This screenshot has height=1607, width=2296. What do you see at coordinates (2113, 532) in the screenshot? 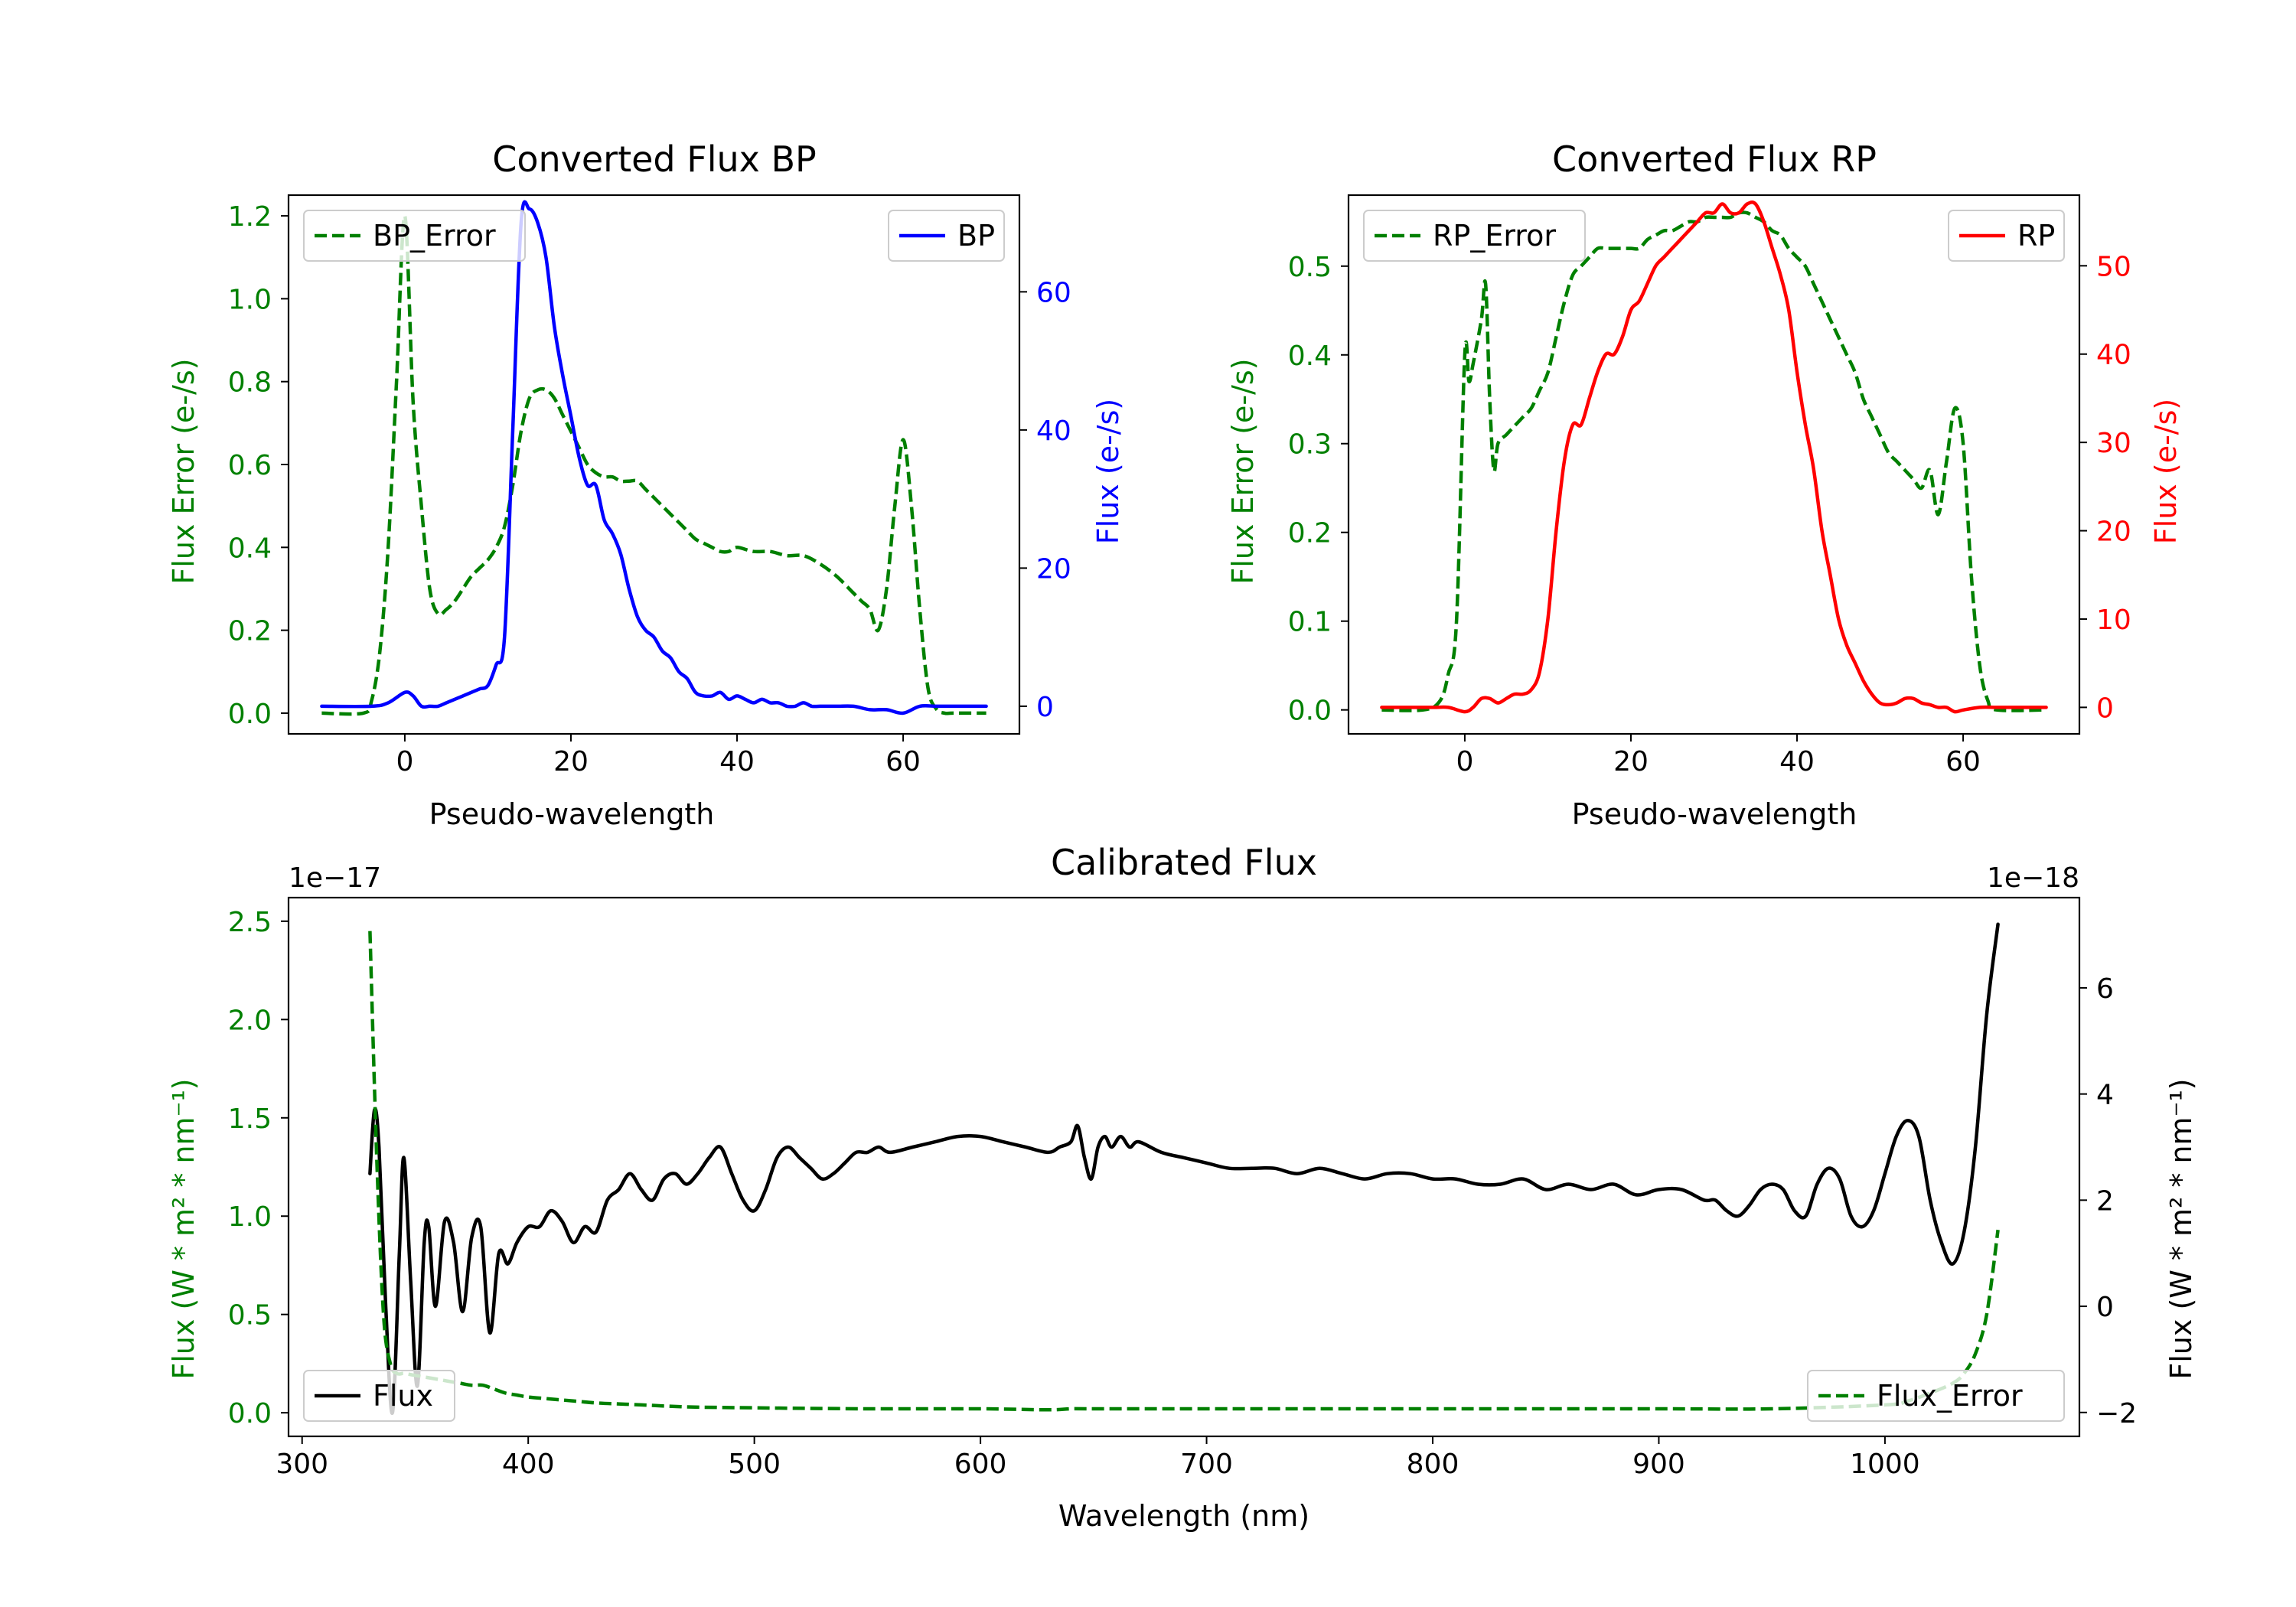
I see `rp-right-ytick-label: 20` at bounding box center [2113, 532].